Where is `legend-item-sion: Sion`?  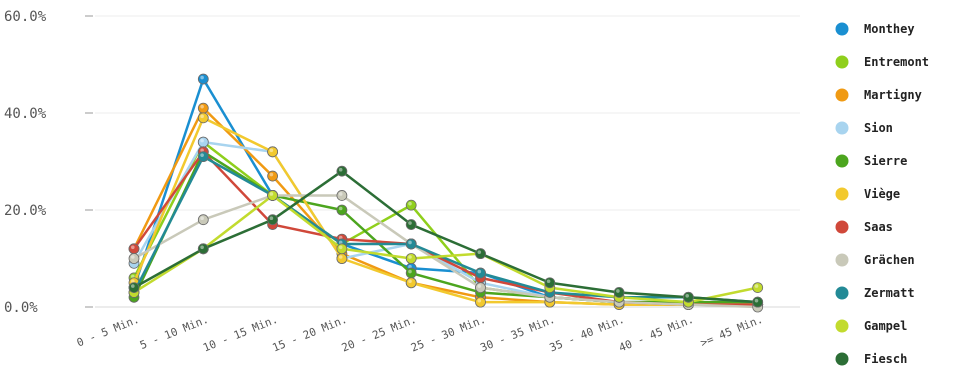 legend-item-sion: Sion is located at coordinates (864, 128).